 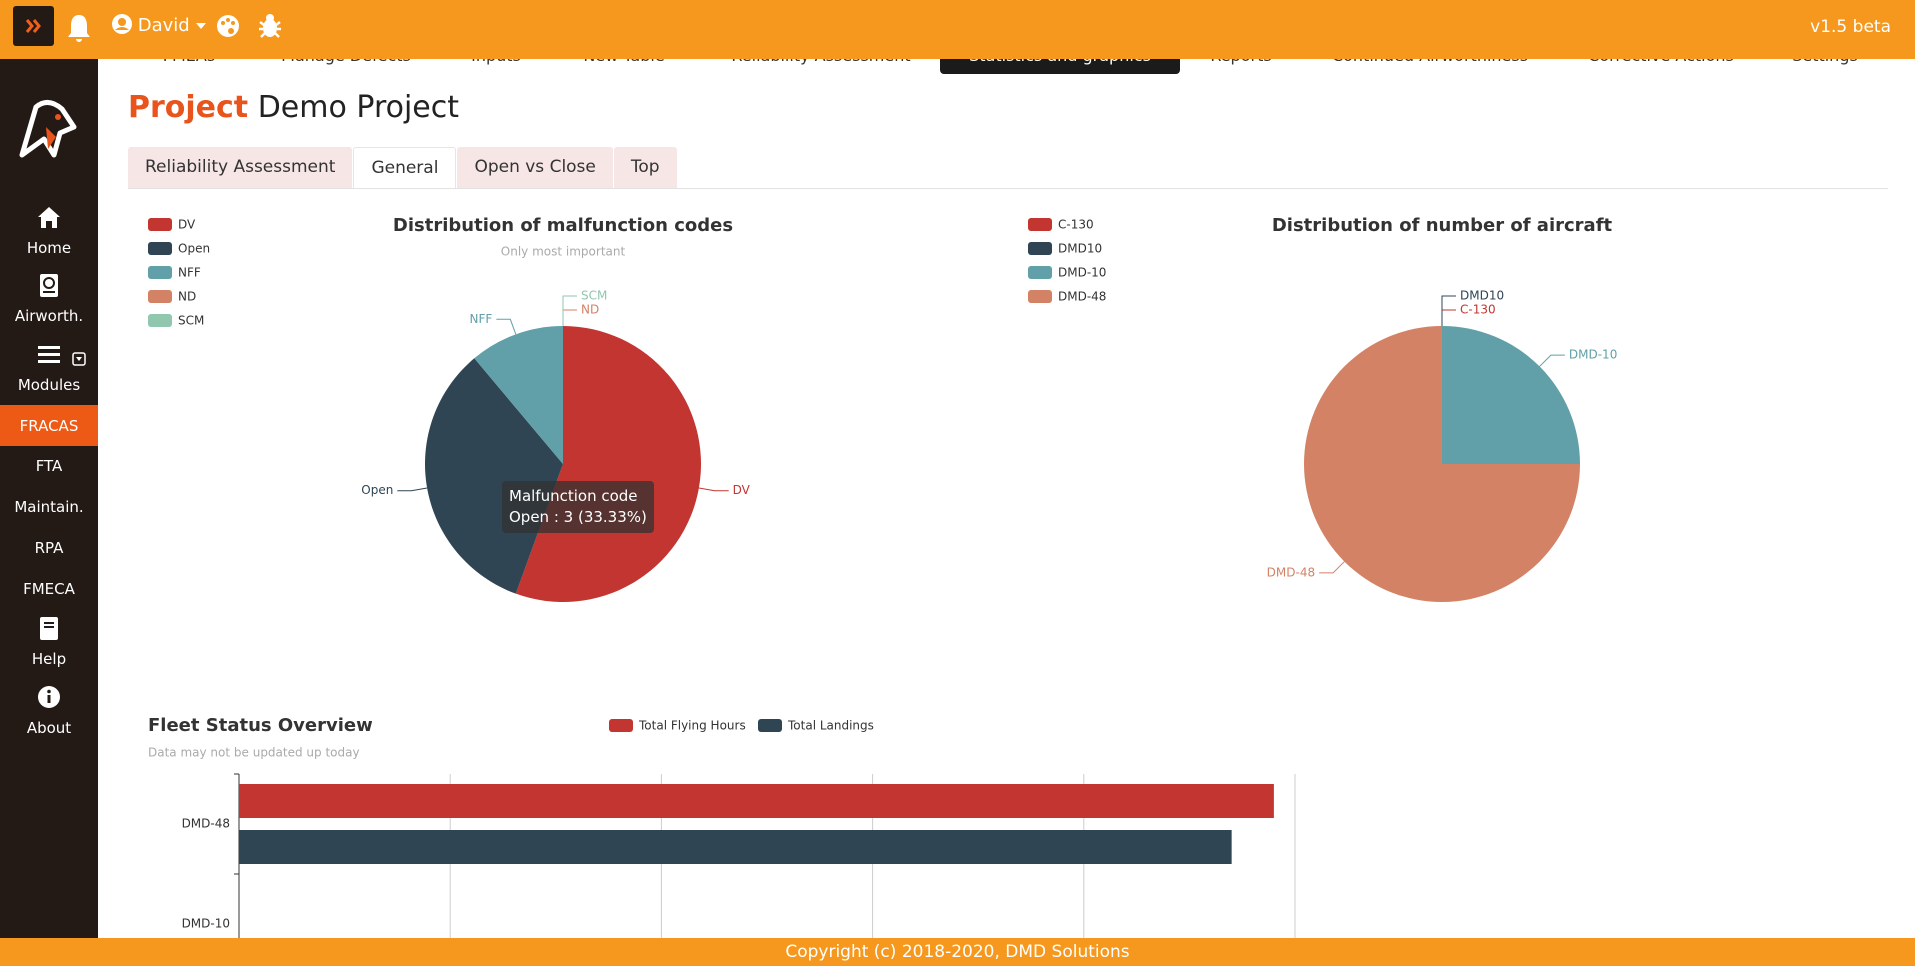 What do you see at coordinates (254, 753) in the screenshot?
I see `chart-subtitle: Data may not be updated up today` at bounding box center [254, 753].